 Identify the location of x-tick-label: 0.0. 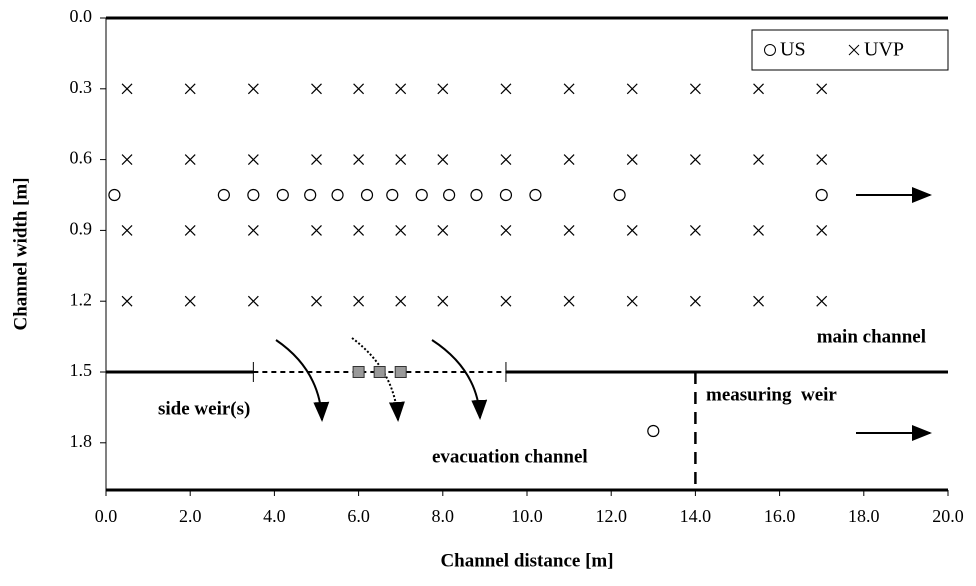
(106, 516).